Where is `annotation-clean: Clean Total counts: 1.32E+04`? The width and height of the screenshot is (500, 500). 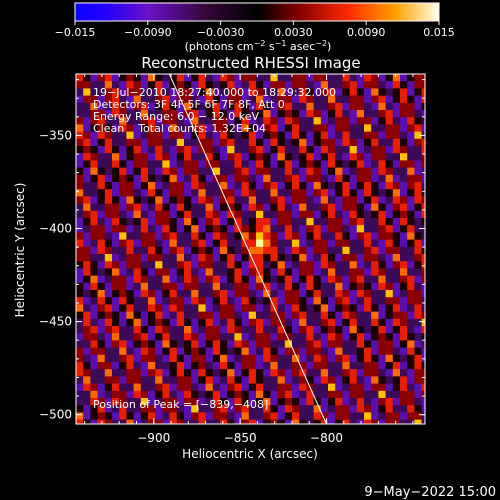 annotation-clean: Clean Total counts: 1.32E+04 is located at coordinates (179, 128).